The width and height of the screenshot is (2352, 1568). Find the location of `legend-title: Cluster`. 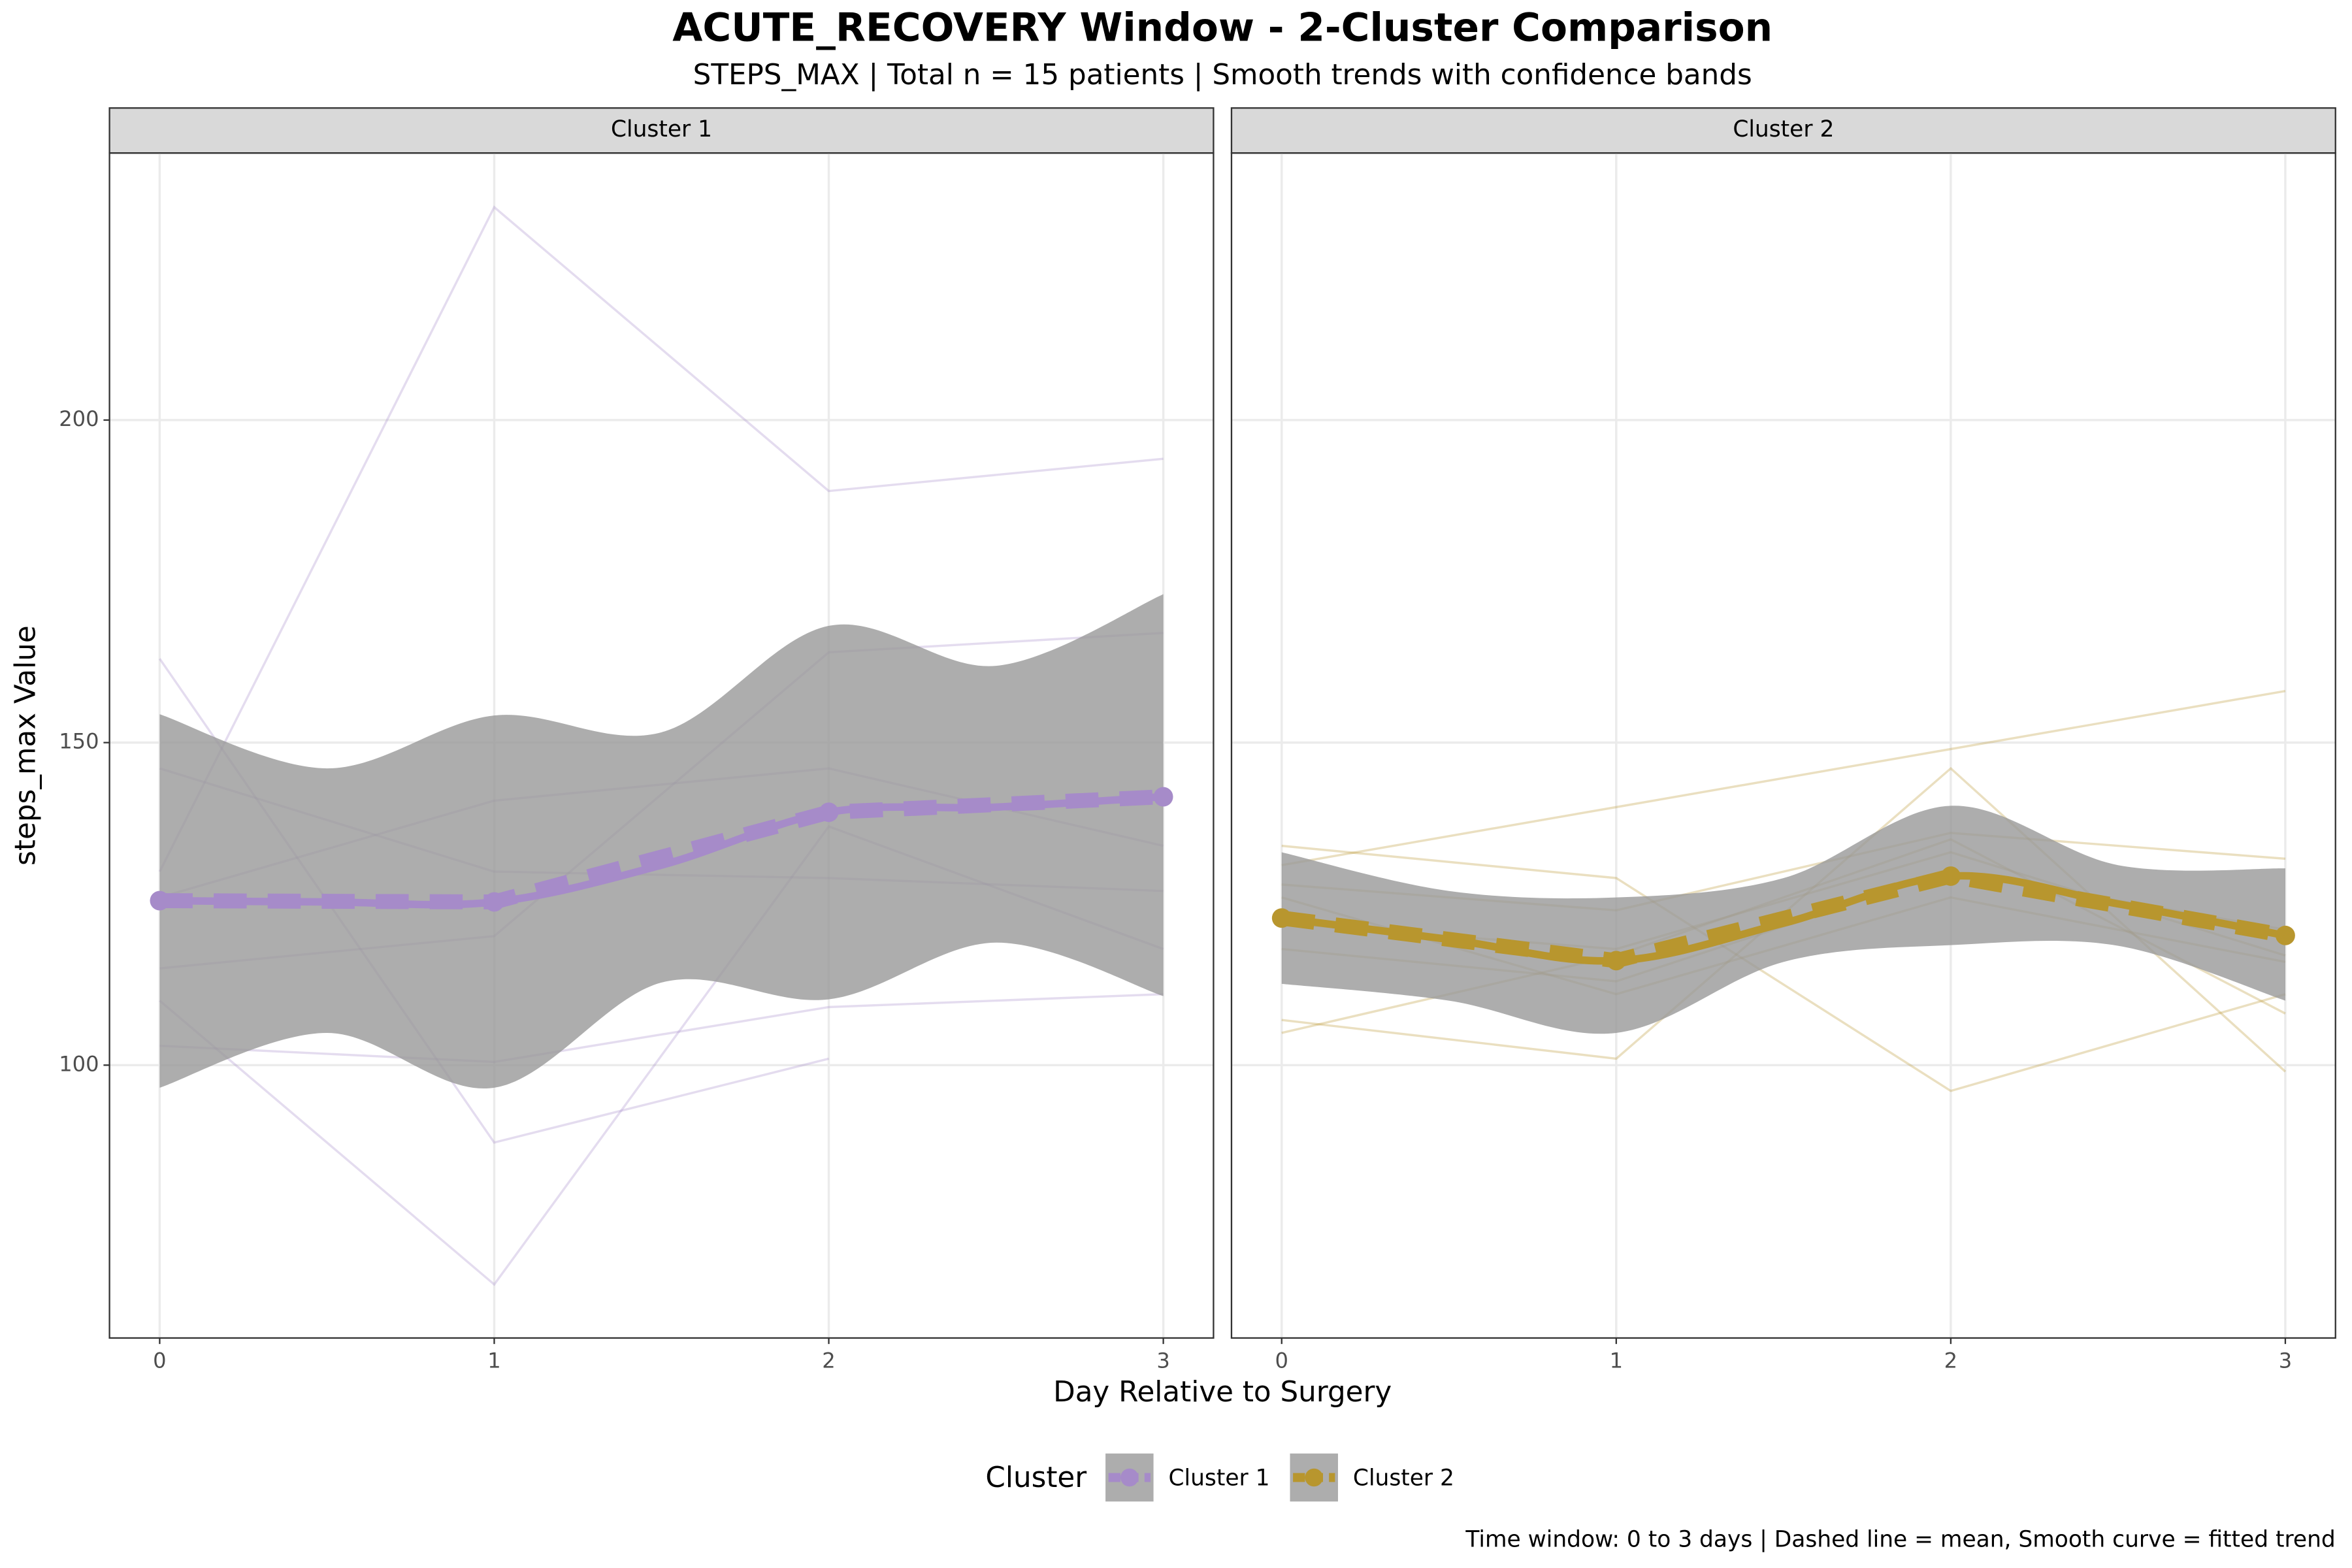

legend-title: Cluster is located at coordinates (1035, 1478).